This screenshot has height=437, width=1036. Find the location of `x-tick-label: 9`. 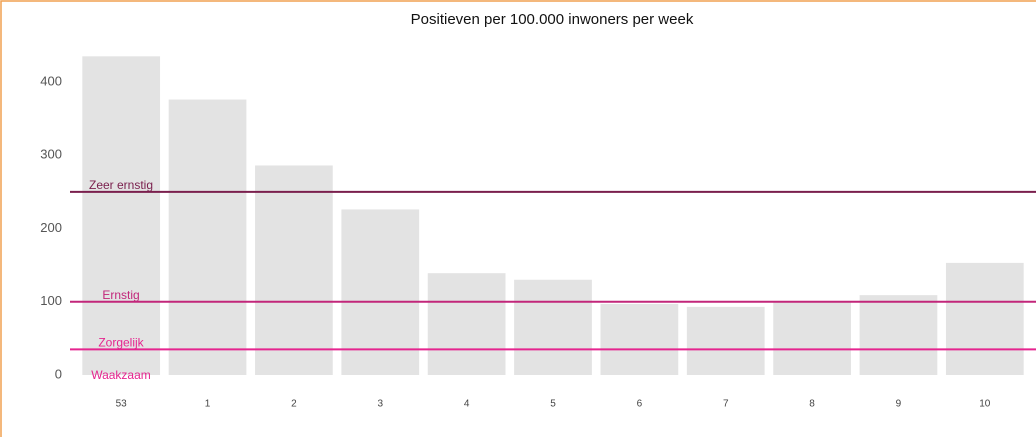

x-tick-label: 9 is located at coordinates (899, 404).